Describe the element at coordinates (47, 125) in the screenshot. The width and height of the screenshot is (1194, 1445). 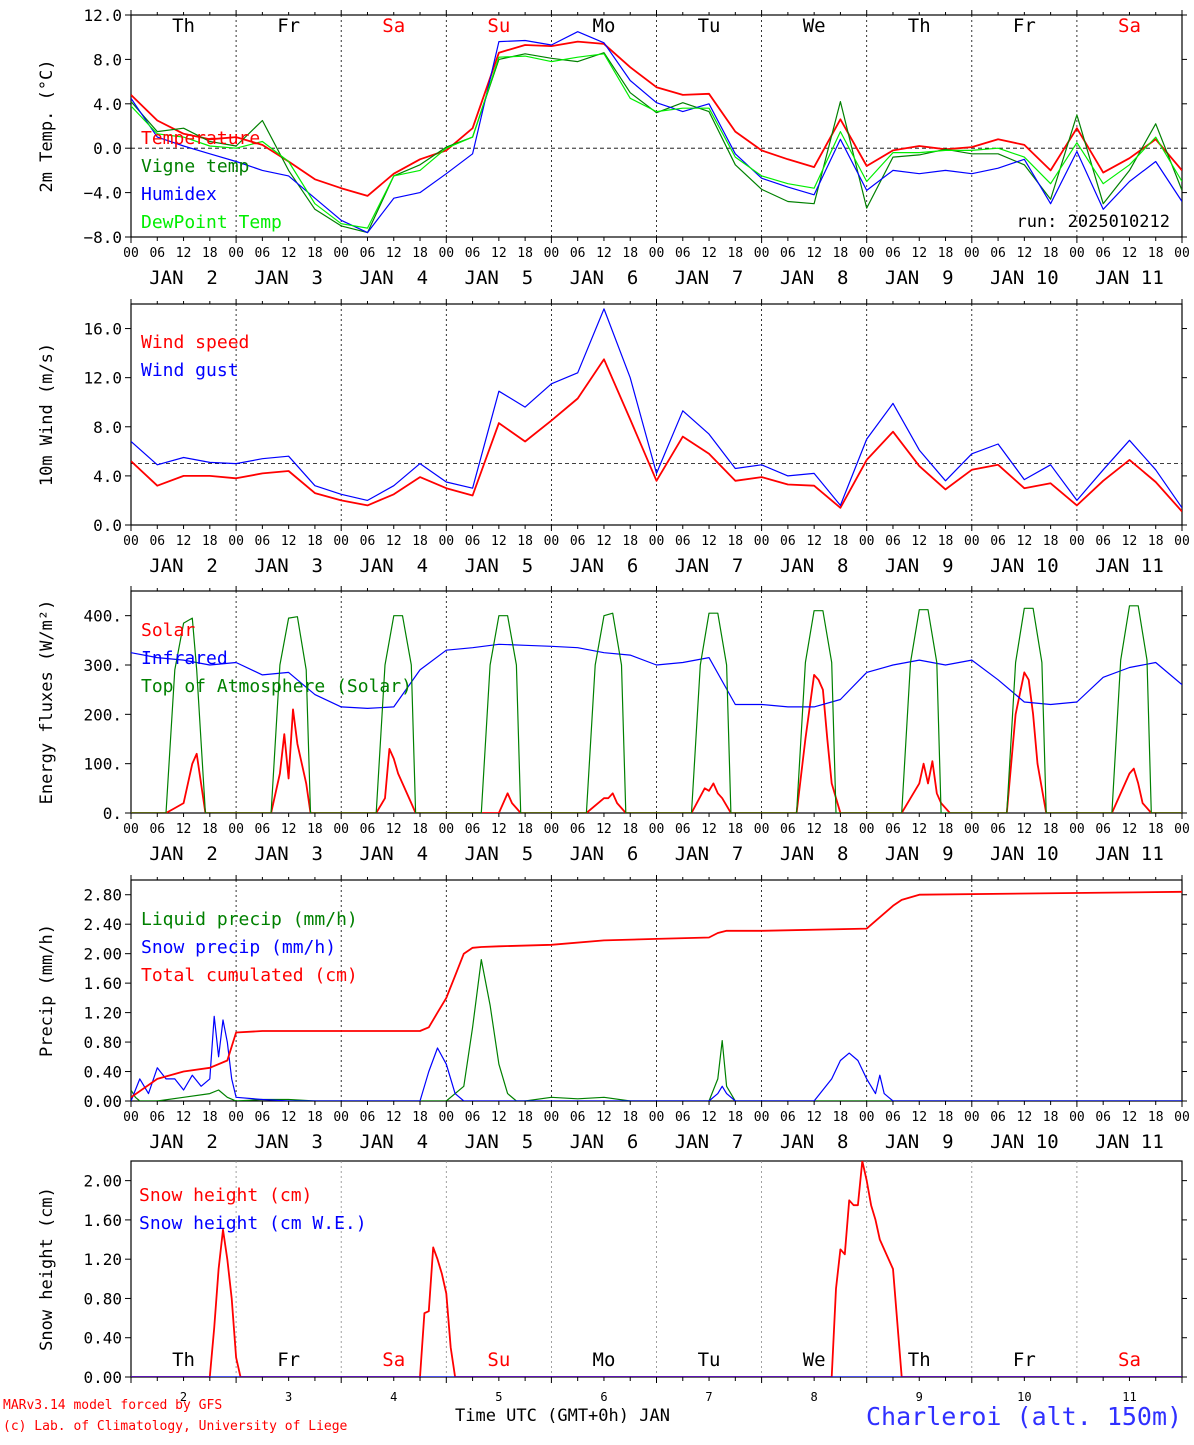
I see `y-axis-title: 2m Temp. (°C)` at that location.